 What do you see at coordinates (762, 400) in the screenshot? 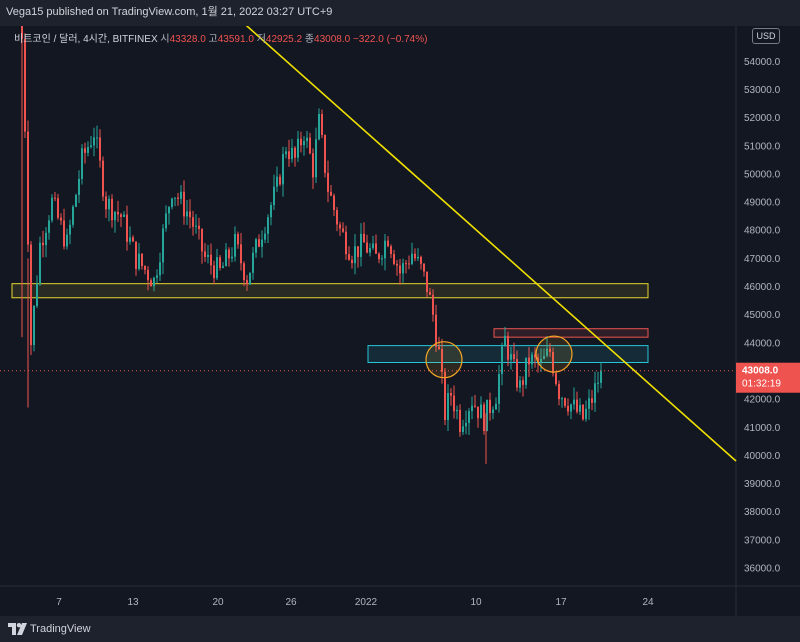
I see `y-tick-label: 42000.0` at bounding box center [762, 400].